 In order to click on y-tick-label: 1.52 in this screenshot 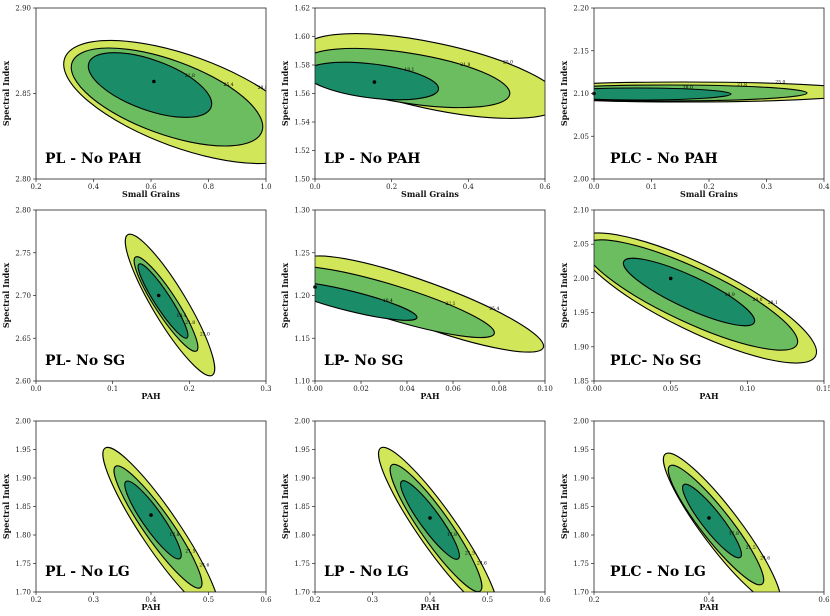, I will do `click(302, 151)`.